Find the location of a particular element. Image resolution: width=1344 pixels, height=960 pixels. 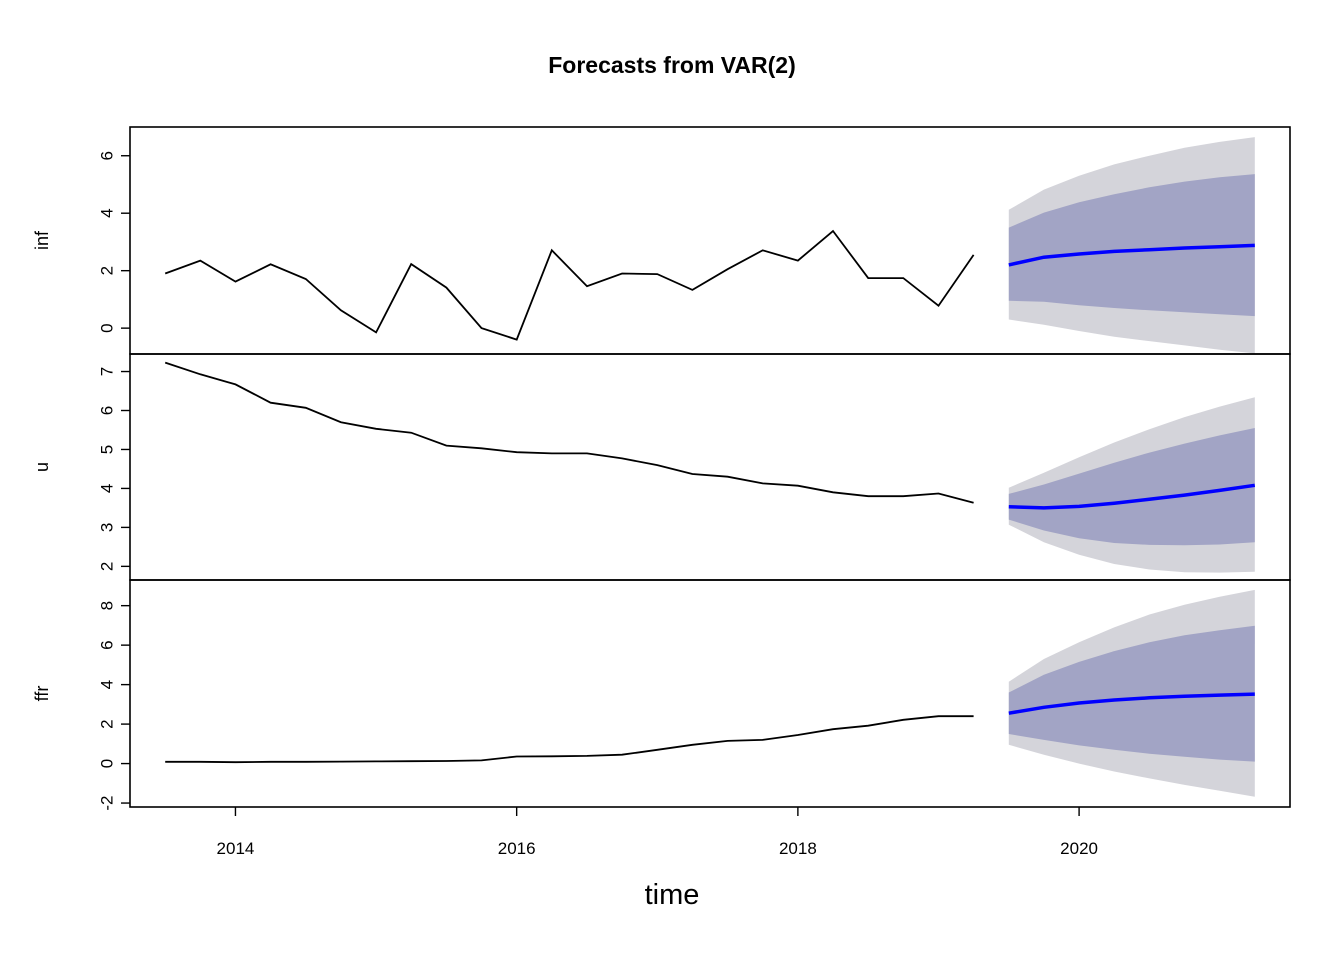

ffr-y-tick-label: 4 is located at coordinates (107, 684).